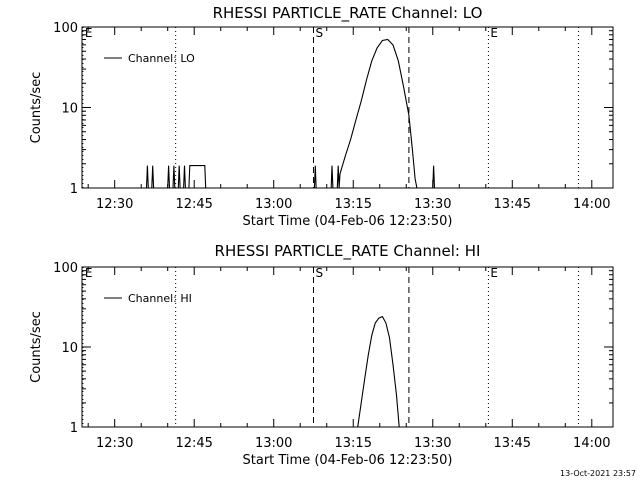  I want to click on legend-entry: Channel: HI, so click(160, 298).